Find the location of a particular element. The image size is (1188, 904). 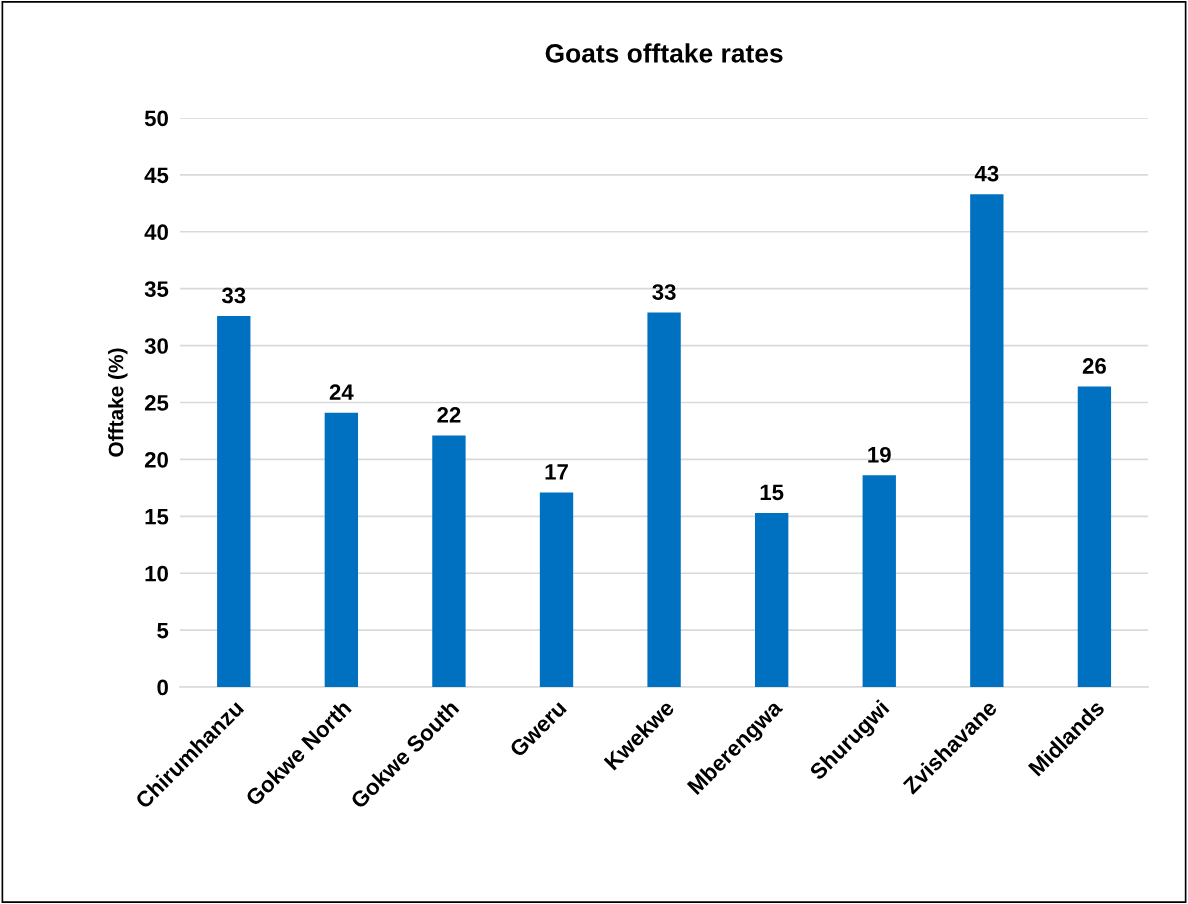

y-tick-label: 40 is located at coordinates (156, 232).